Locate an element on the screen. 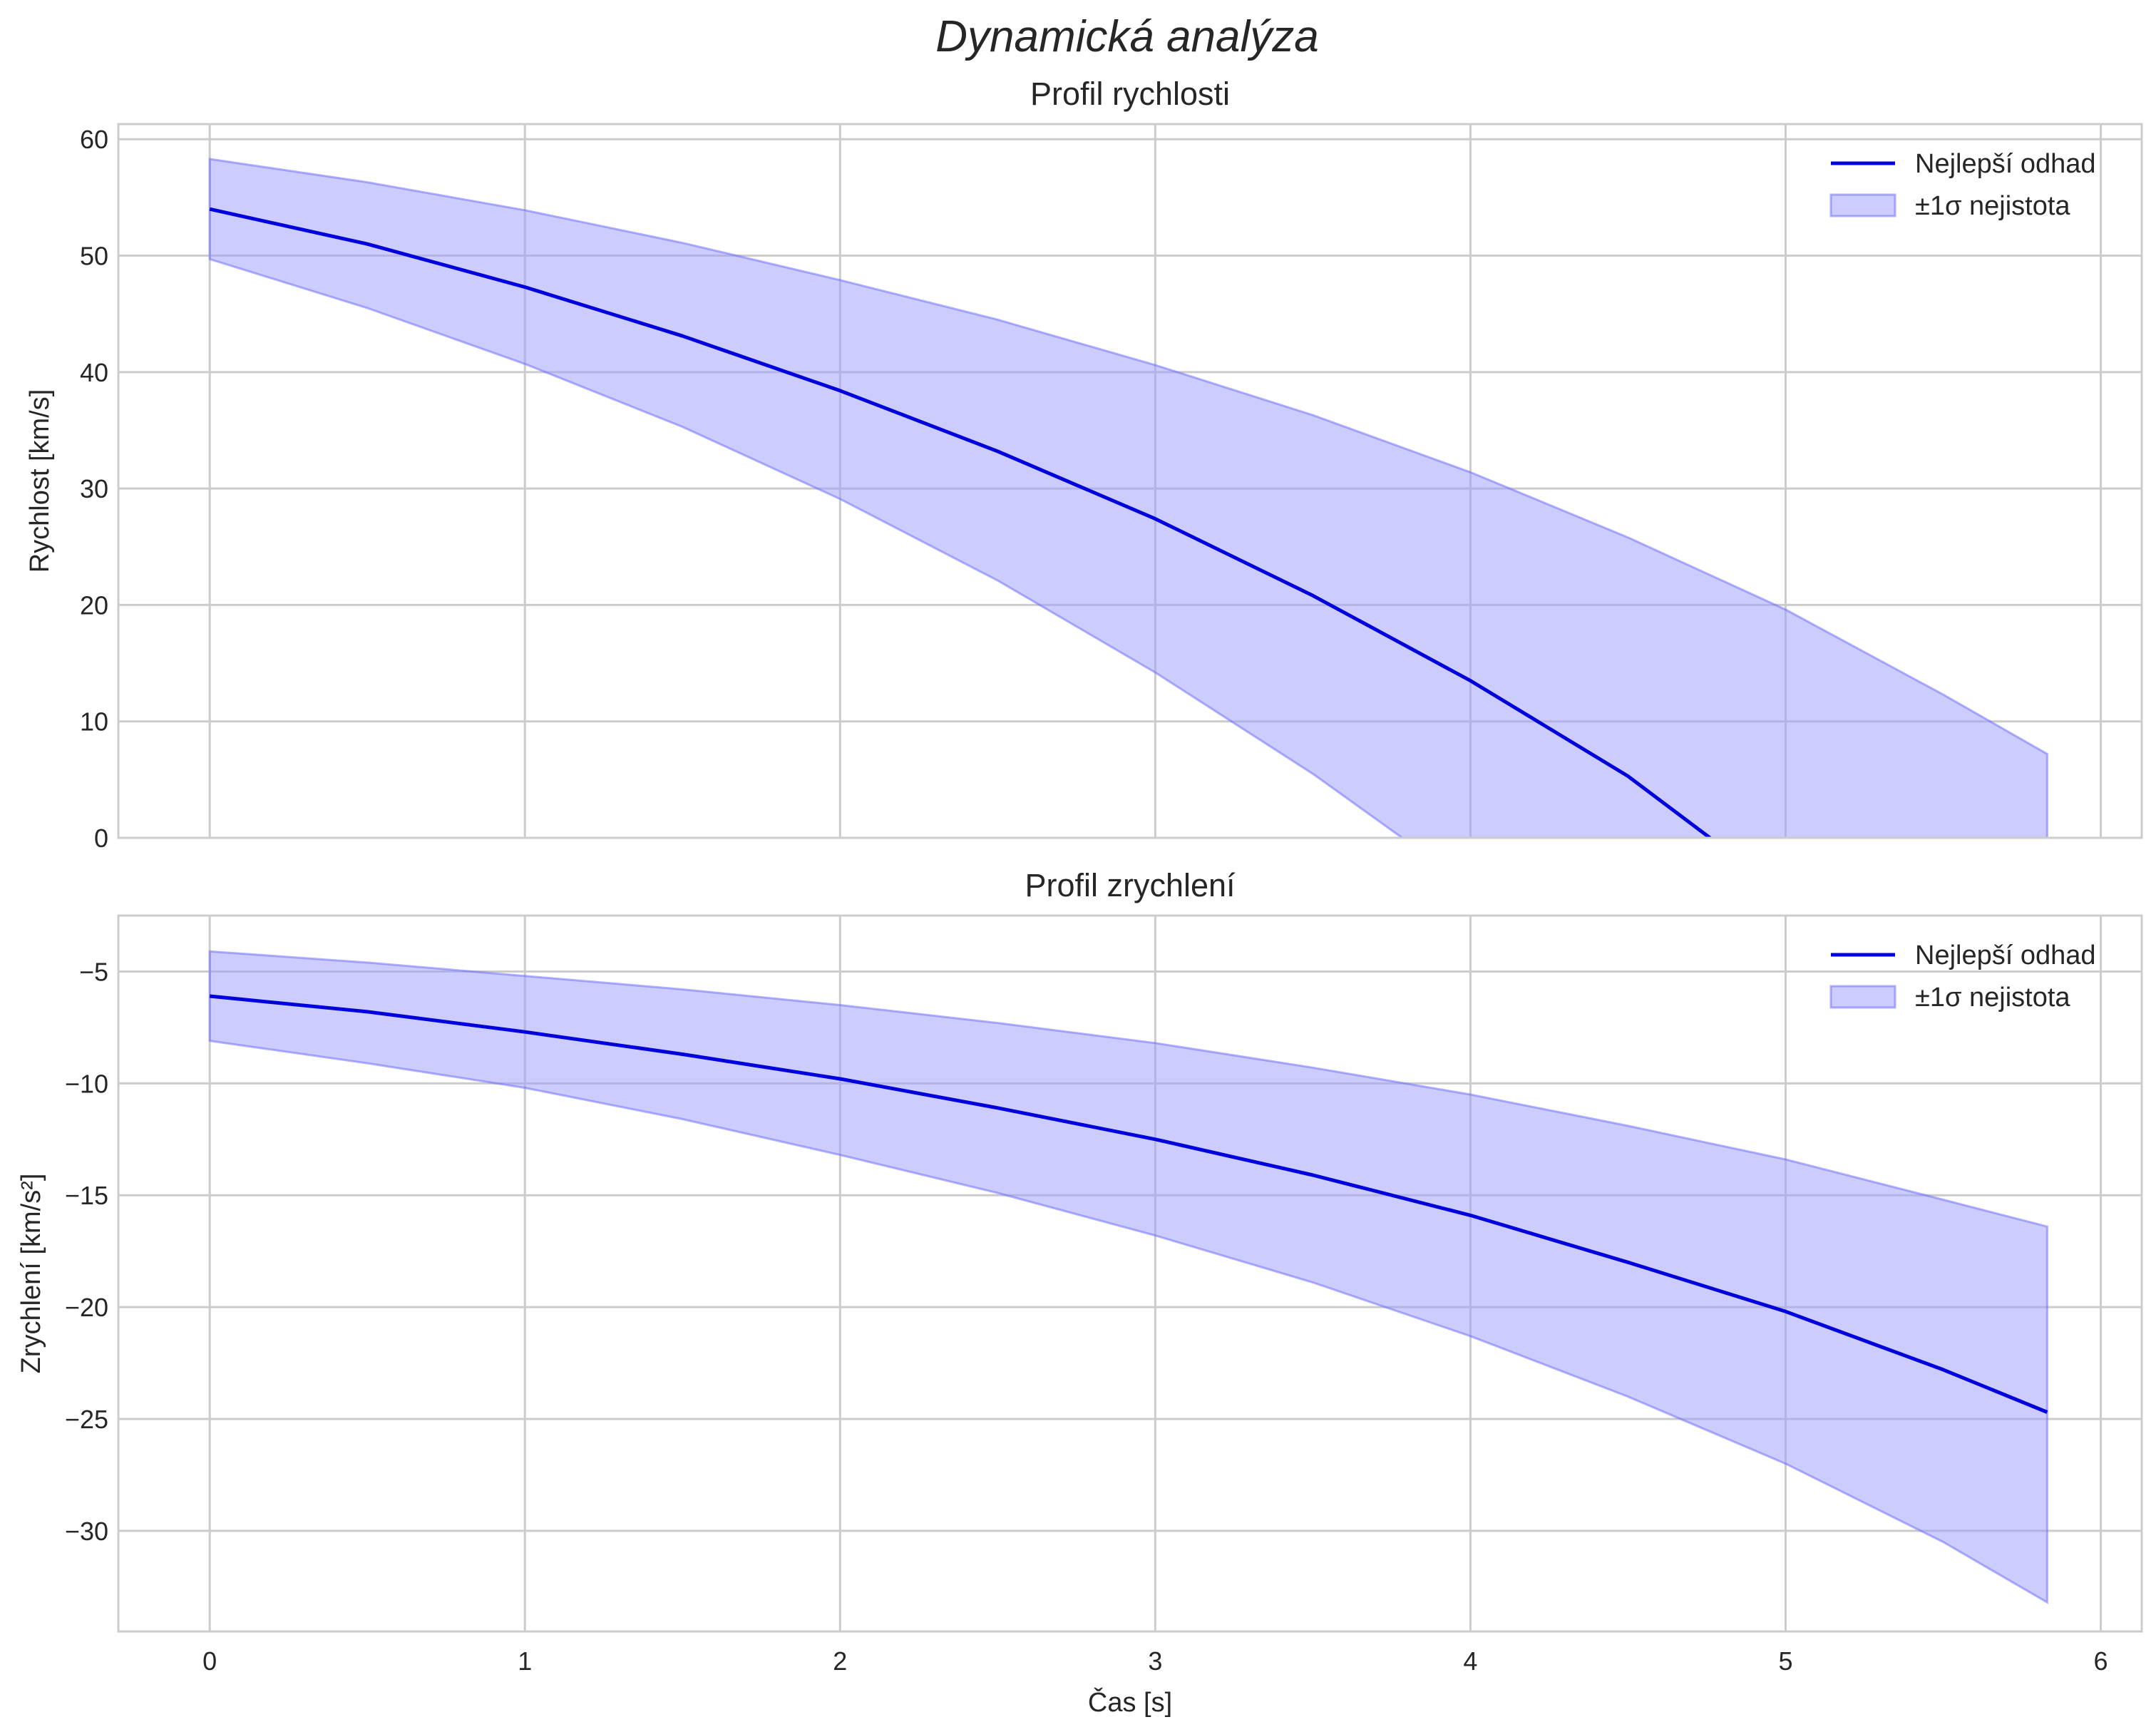  y-tick-label: 50 is located at coordinates (94, 256).